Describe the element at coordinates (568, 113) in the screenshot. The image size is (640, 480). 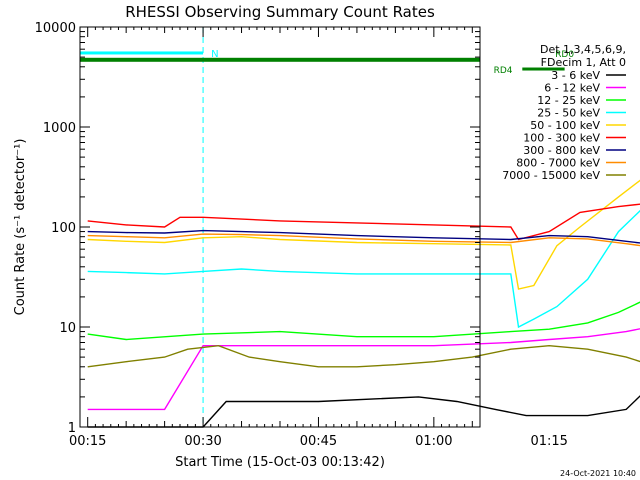
I see `legend-label: 25 - 50 keV` at that location.